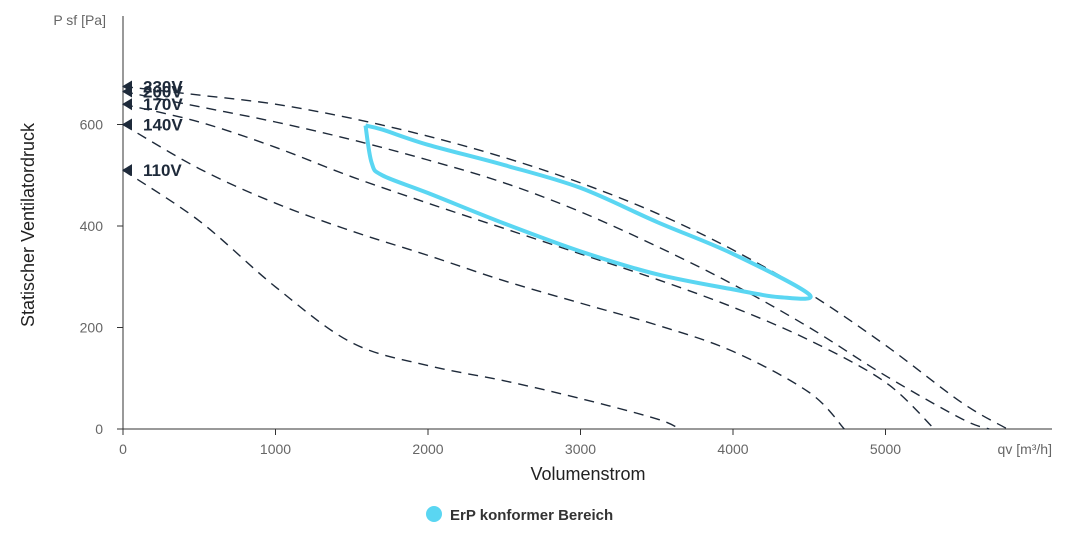 The width and height of the screenshot is (1067, 533). Describe the element at coordinates (510, 443) in the screenshot. I see `x-tick-labels: 0 1000 2000 3000 4000 5000` at that location.